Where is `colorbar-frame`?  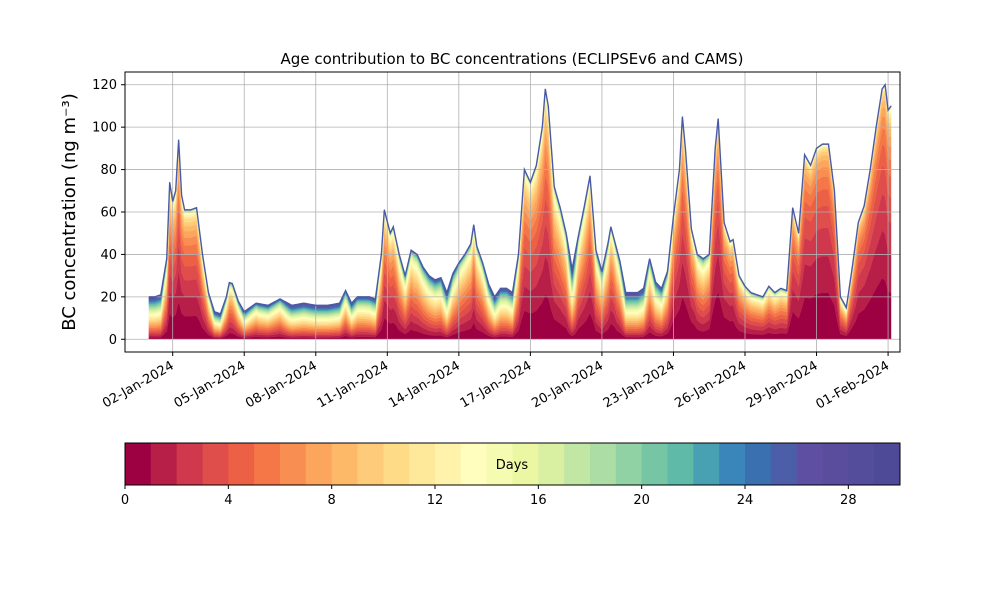
colorbar-frame is located at coordinates (512, 464).